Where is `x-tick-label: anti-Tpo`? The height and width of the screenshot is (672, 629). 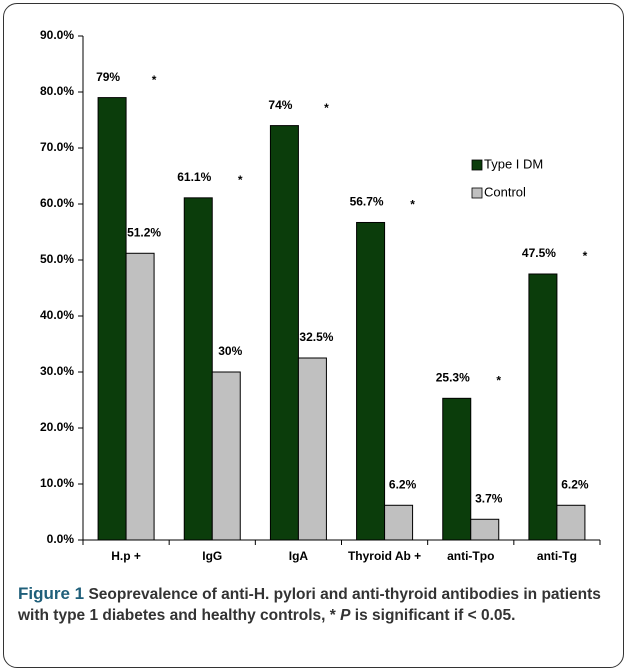 x-tick-label: anti-Tpo is located at coordinates (470, 556).